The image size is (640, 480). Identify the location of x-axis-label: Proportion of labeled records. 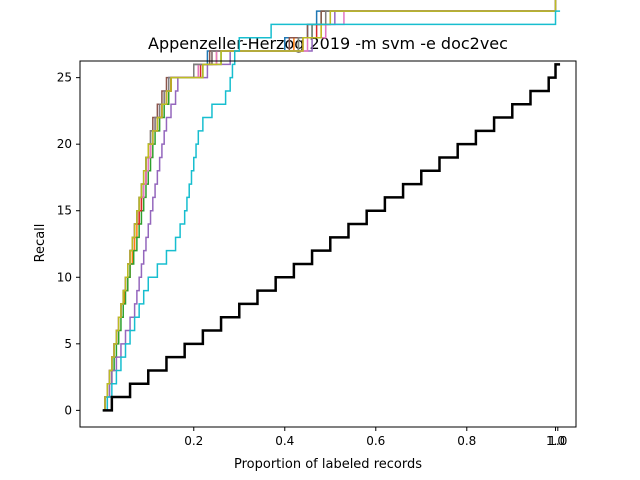
(328, 464).